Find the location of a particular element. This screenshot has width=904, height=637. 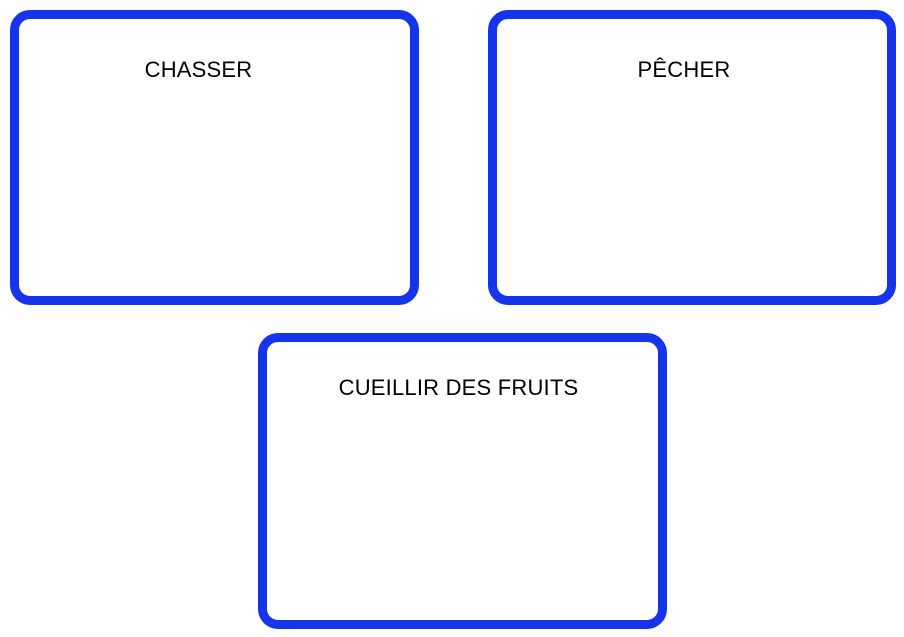

card-title-chasser: CHASSER is located at coordinates (198, 69).